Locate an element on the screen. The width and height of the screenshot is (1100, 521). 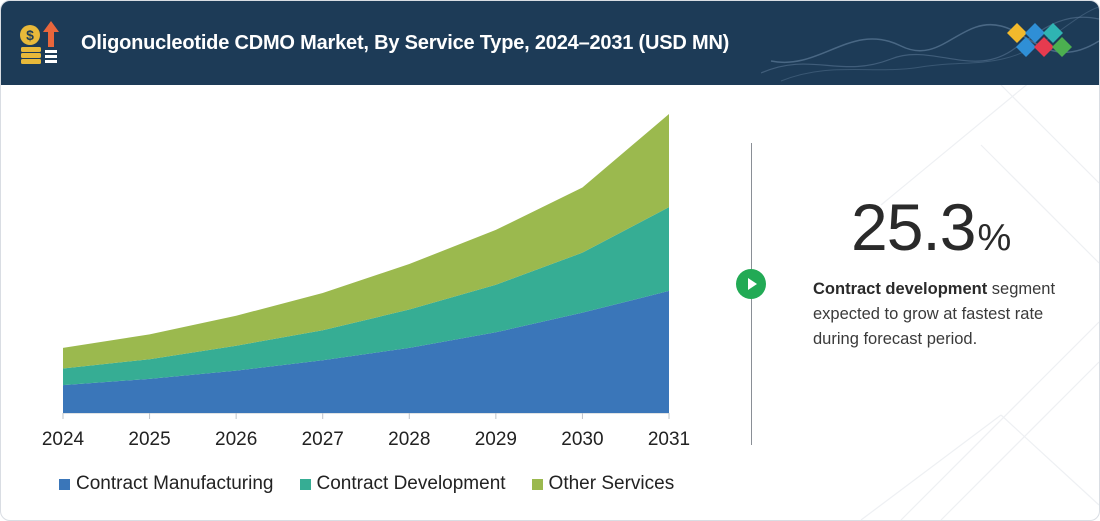
legend-item-contract-development: Contract Development is located at coordinates (402, 484).